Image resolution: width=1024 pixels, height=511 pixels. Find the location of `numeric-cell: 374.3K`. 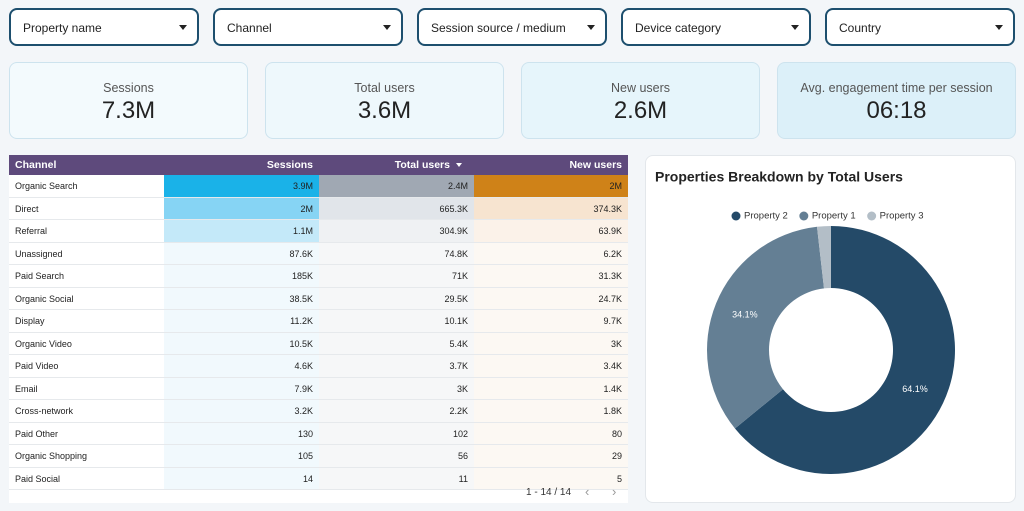

numeric-cell: 374.3K is located at coordinates (551, 208).